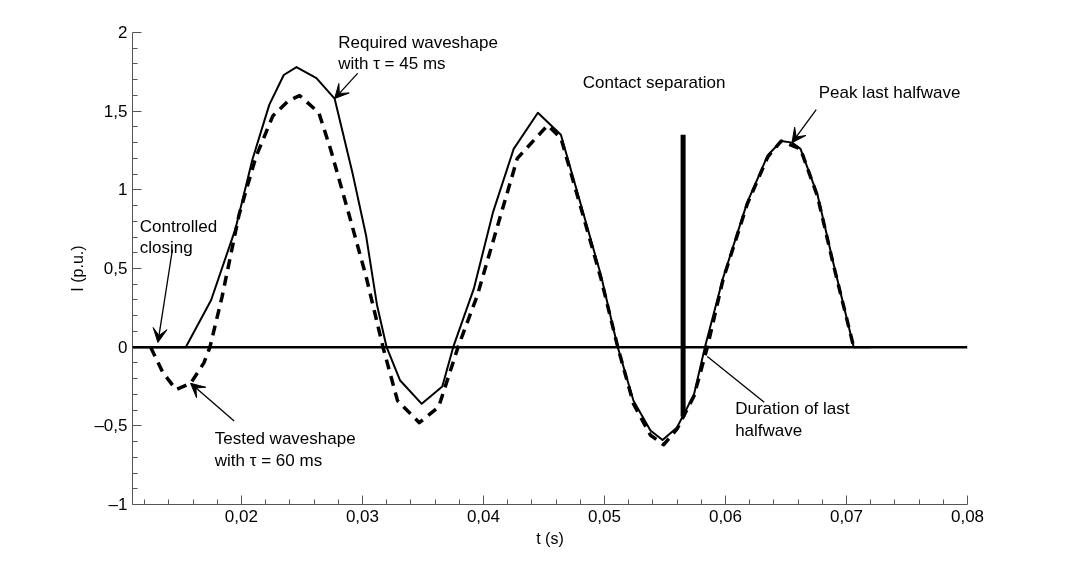 Image resolution: width=1085 pixels, height=581 pixels. What do you see at coordinates (284, 449) in the screenshot?
I see `annotation: Tested waveshape with τ = 60 ms` at bounding box center [284, 449].